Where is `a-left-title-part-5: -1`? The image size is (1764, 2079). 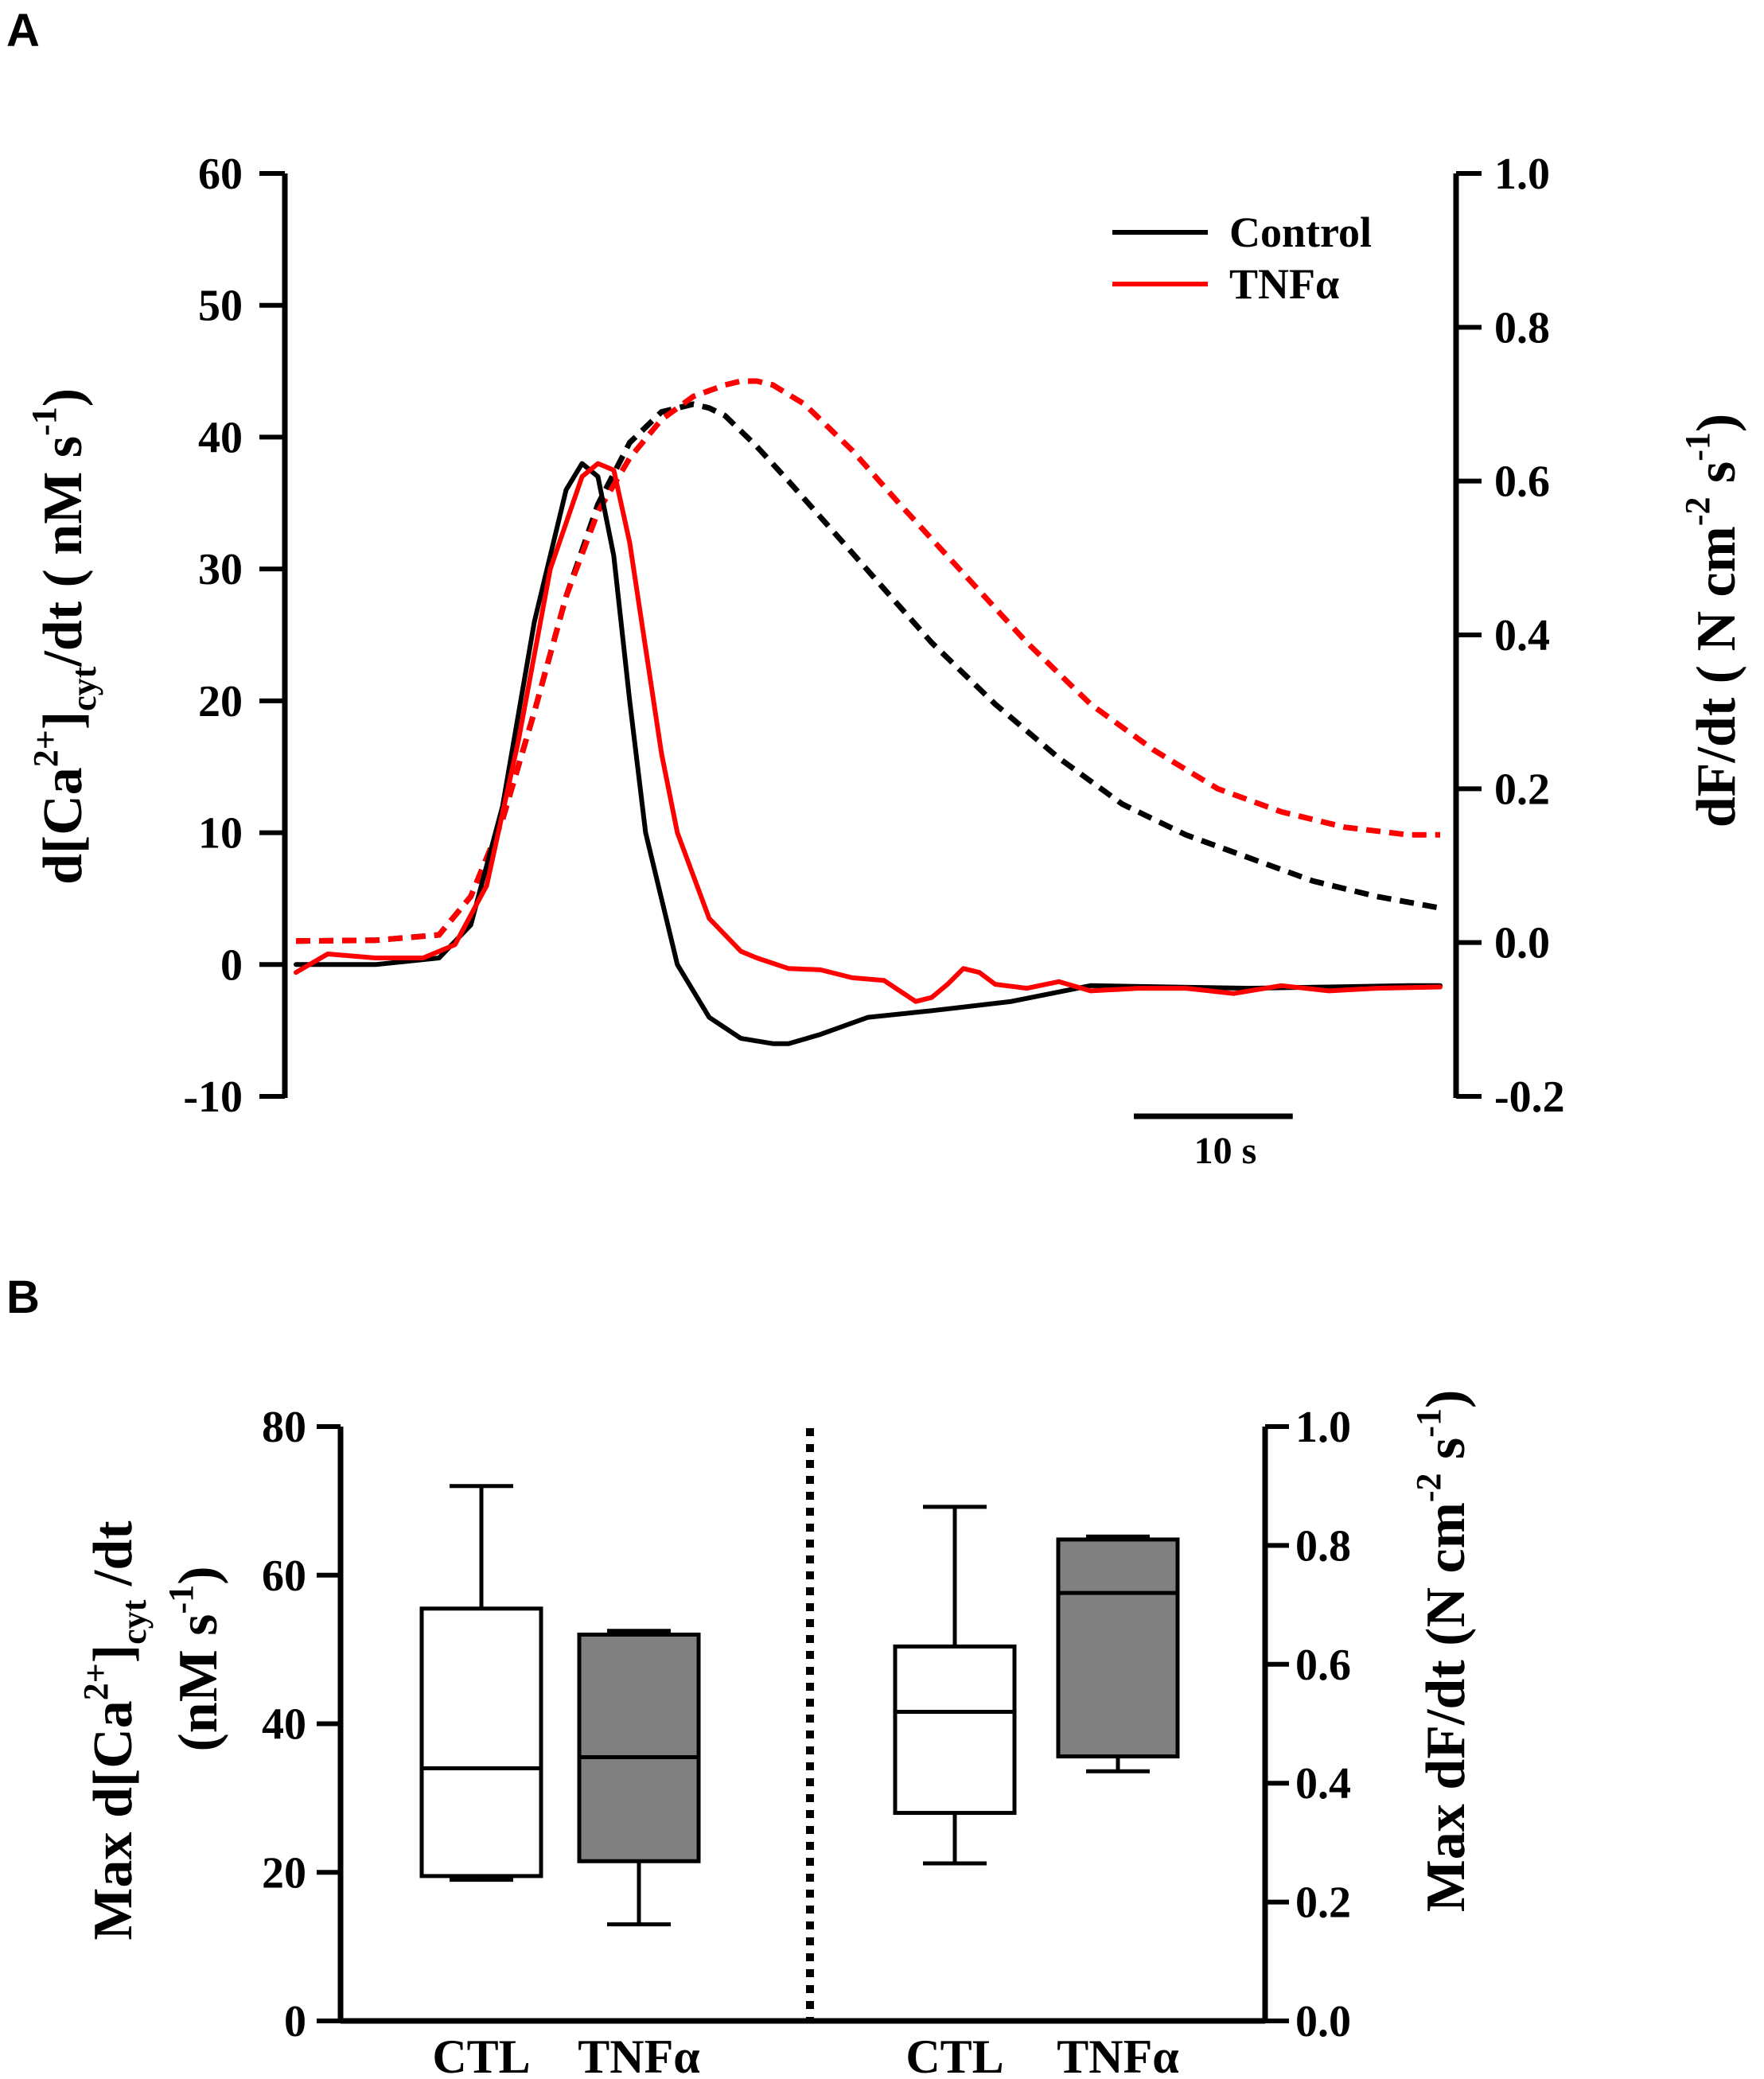
a-left-title-part-5: -1 is located at coordinates (44, 421).